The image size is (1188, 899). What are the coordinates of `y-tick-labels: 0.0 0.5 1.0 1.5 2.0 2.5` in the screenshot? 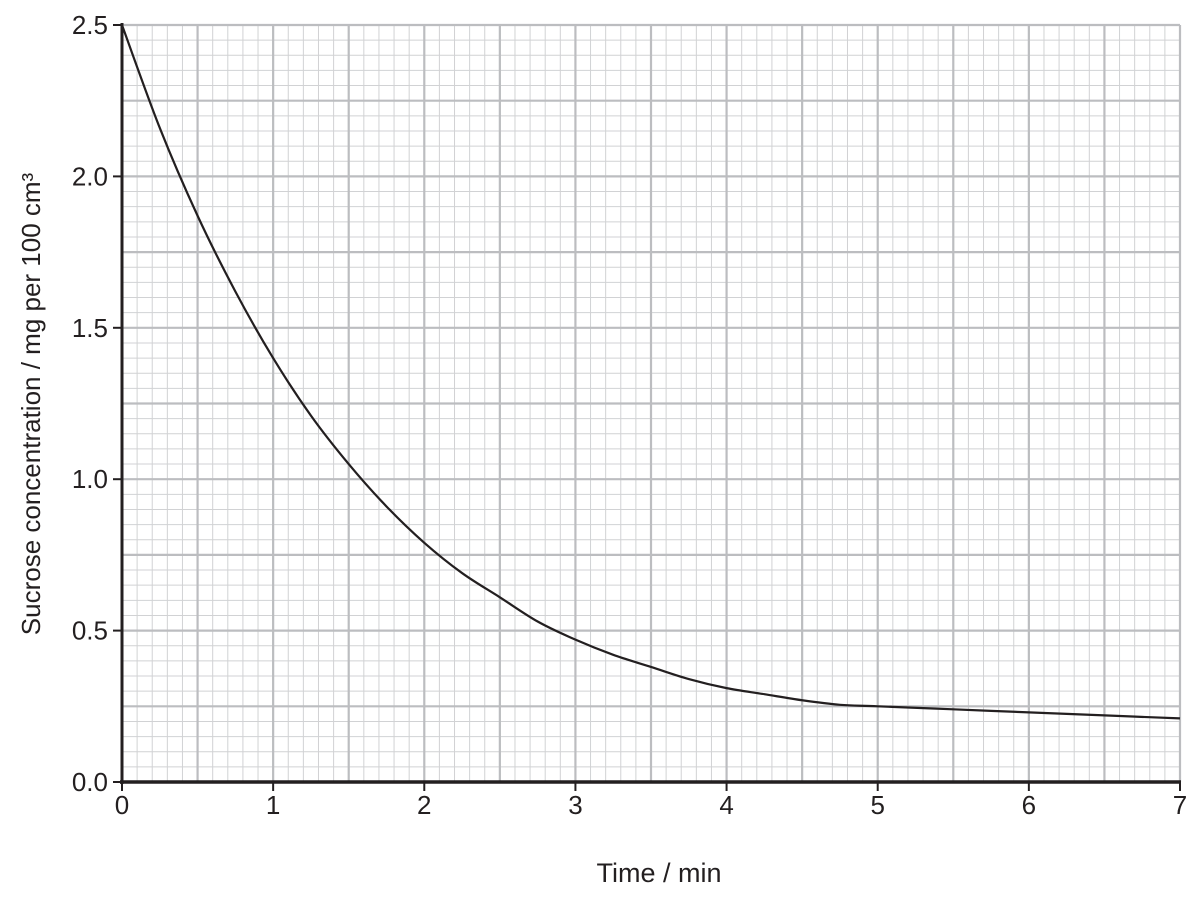 It's located at (90, 403).